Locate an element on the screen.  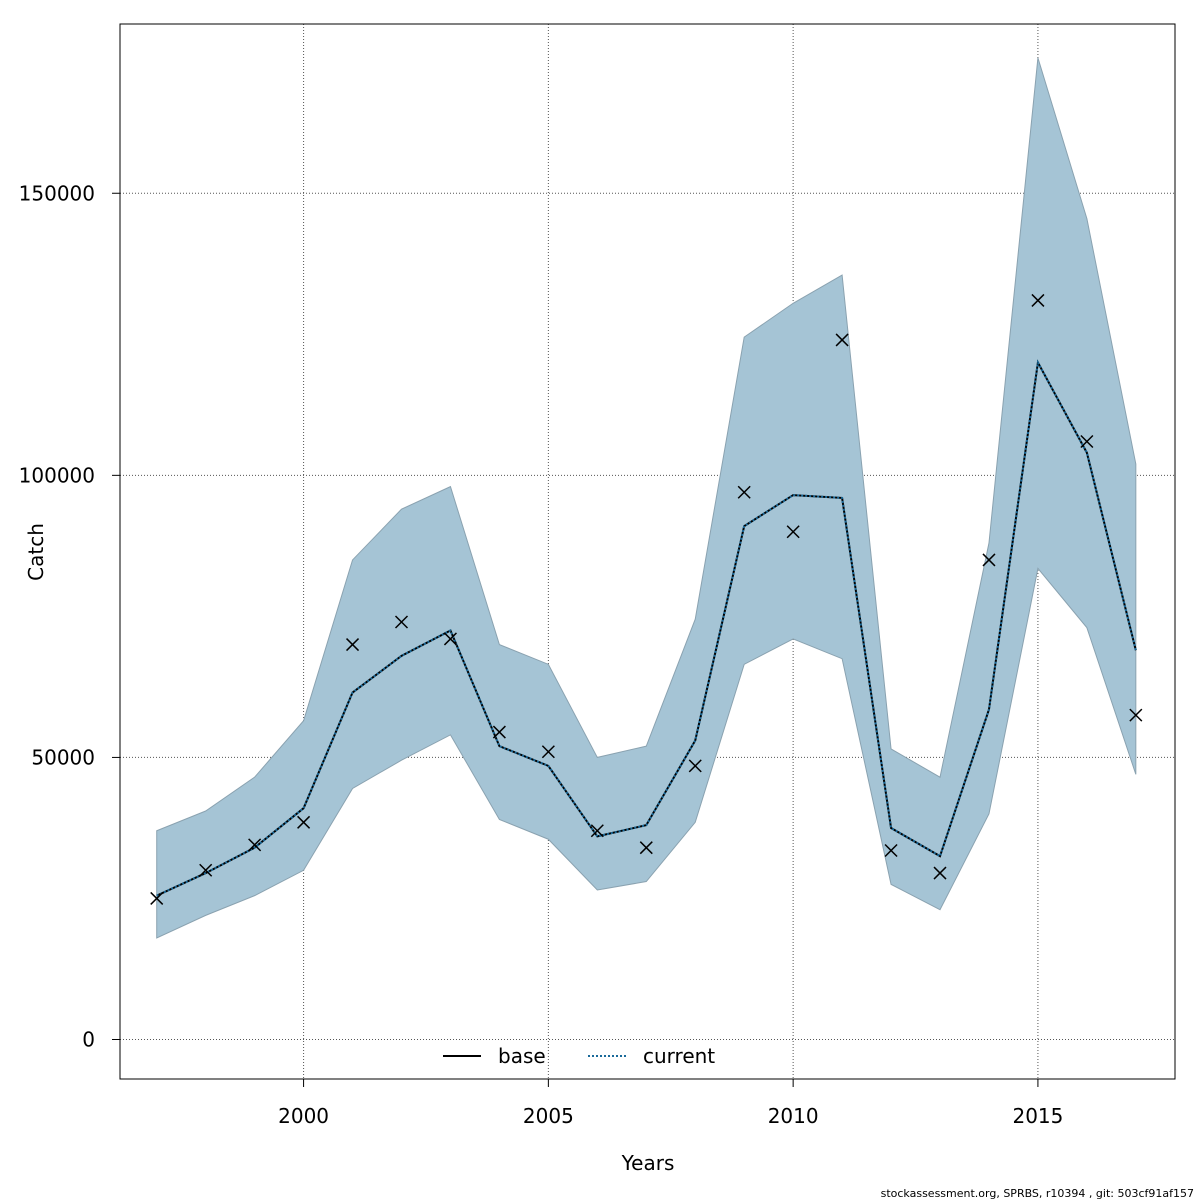
y-tick-label: 0 is located at coordinates (88, 1040).